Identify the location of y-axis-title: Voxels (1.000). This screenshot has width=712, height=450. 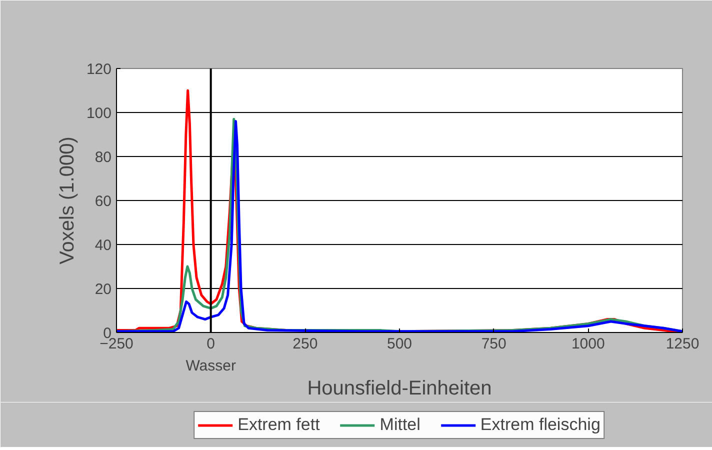
(67, 200).